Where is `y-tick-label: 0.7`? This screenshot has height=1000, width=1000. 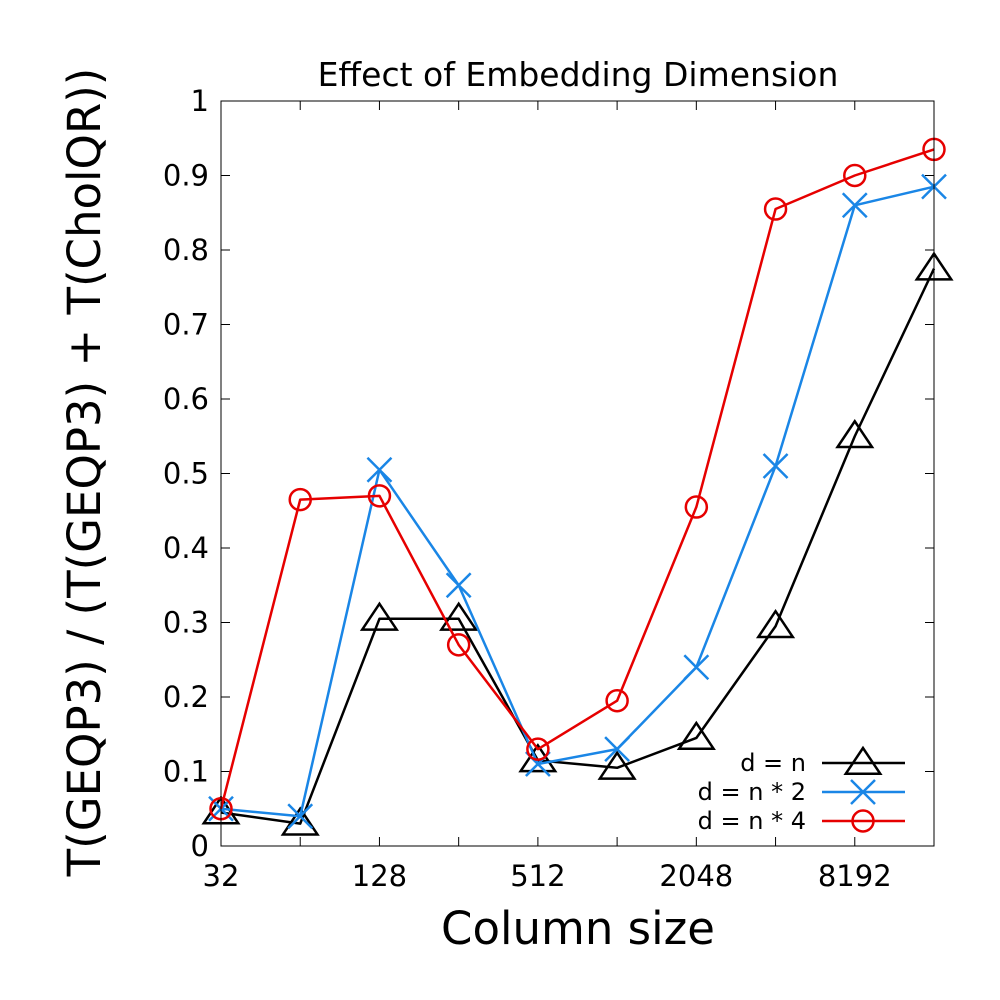 y-tick-label: 0.7 is located at coordinates (186, 325).